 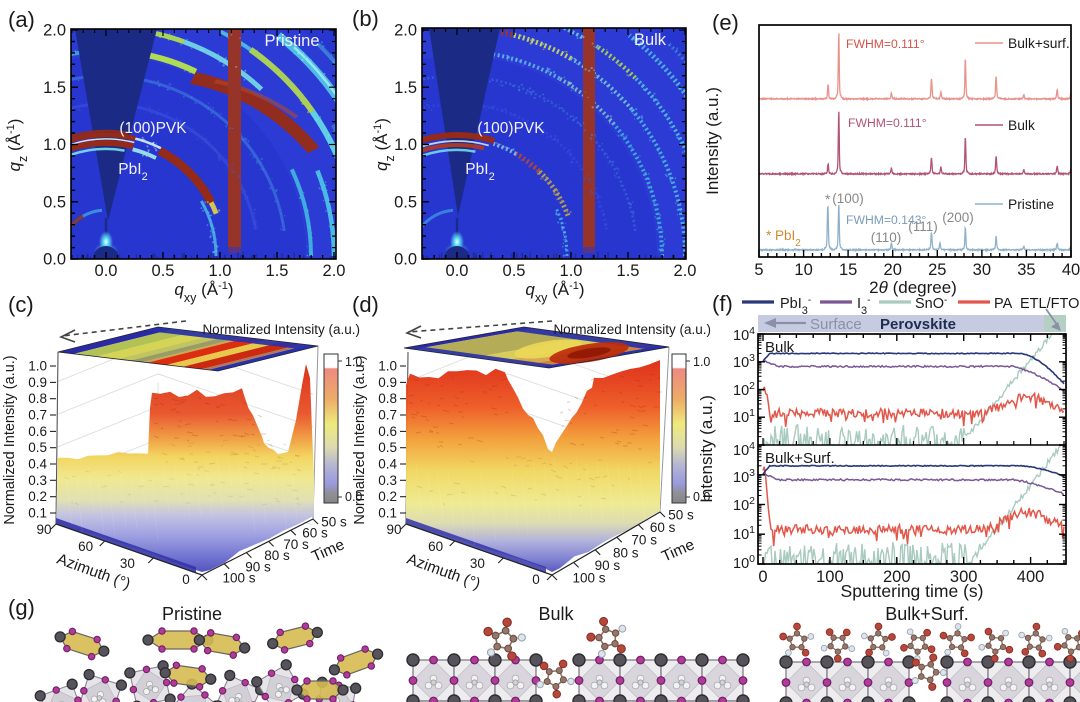 I want to click on svg-text: 80 s, so click(x=626, y=552).